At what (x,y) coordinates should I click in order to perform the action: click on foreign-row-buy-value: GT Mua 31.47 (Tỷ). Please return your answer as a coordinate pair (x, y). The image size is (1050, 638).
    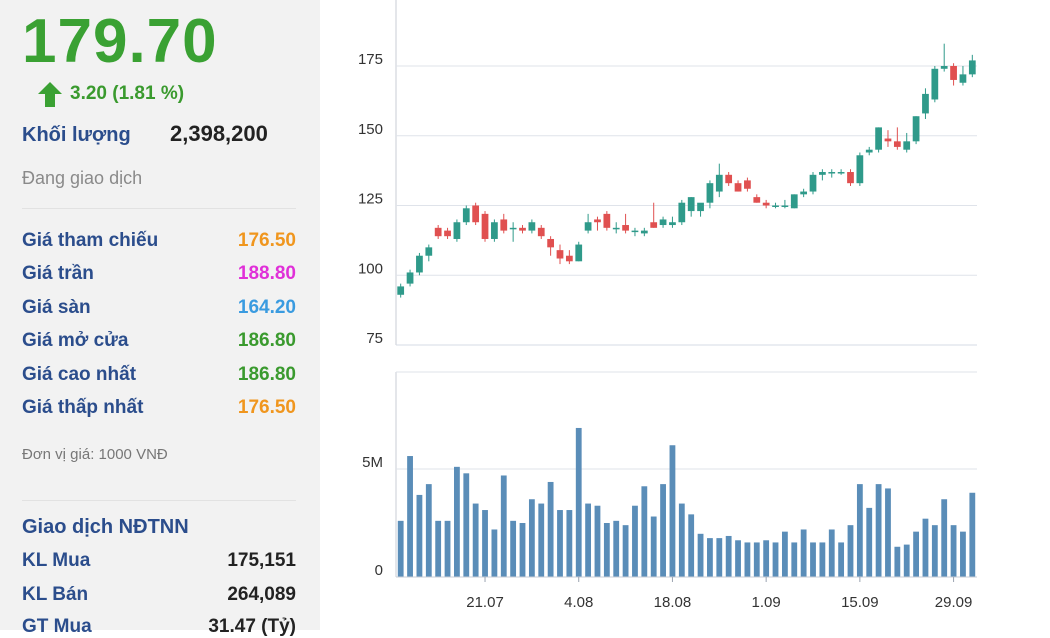
    Looking at the image, I should click on (159, 627).